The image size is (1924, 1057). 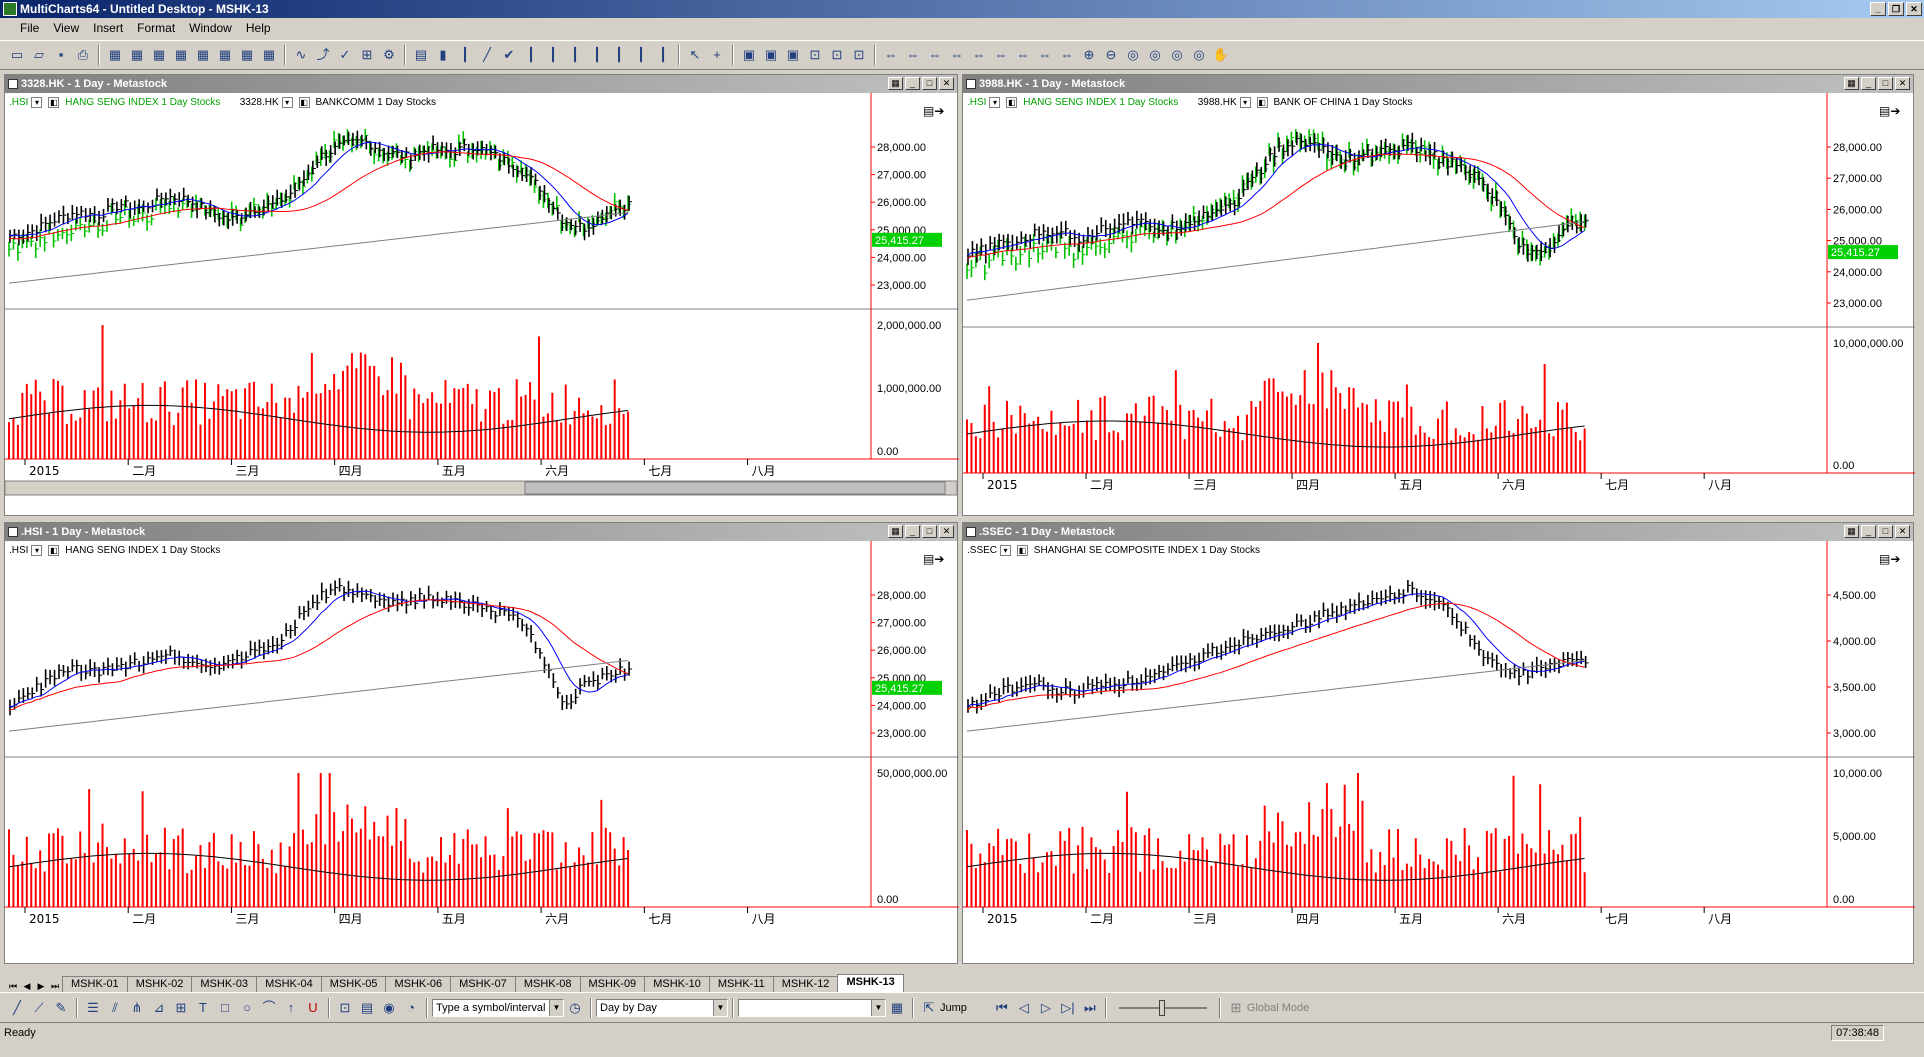 What do you see at coordinates (159, 1007) in the screenshot?
I see `gann-icon: ⊿` at bounding box center [159, 1007].